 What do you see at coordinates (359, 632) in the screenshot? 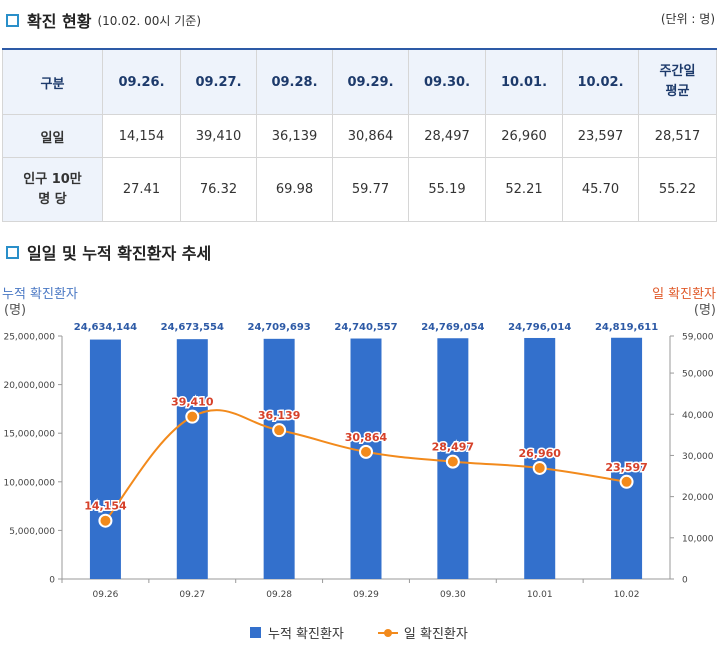
I see `chart-legend: 누적 확진환자 일 확진환자` at bounding box center [359, 632].